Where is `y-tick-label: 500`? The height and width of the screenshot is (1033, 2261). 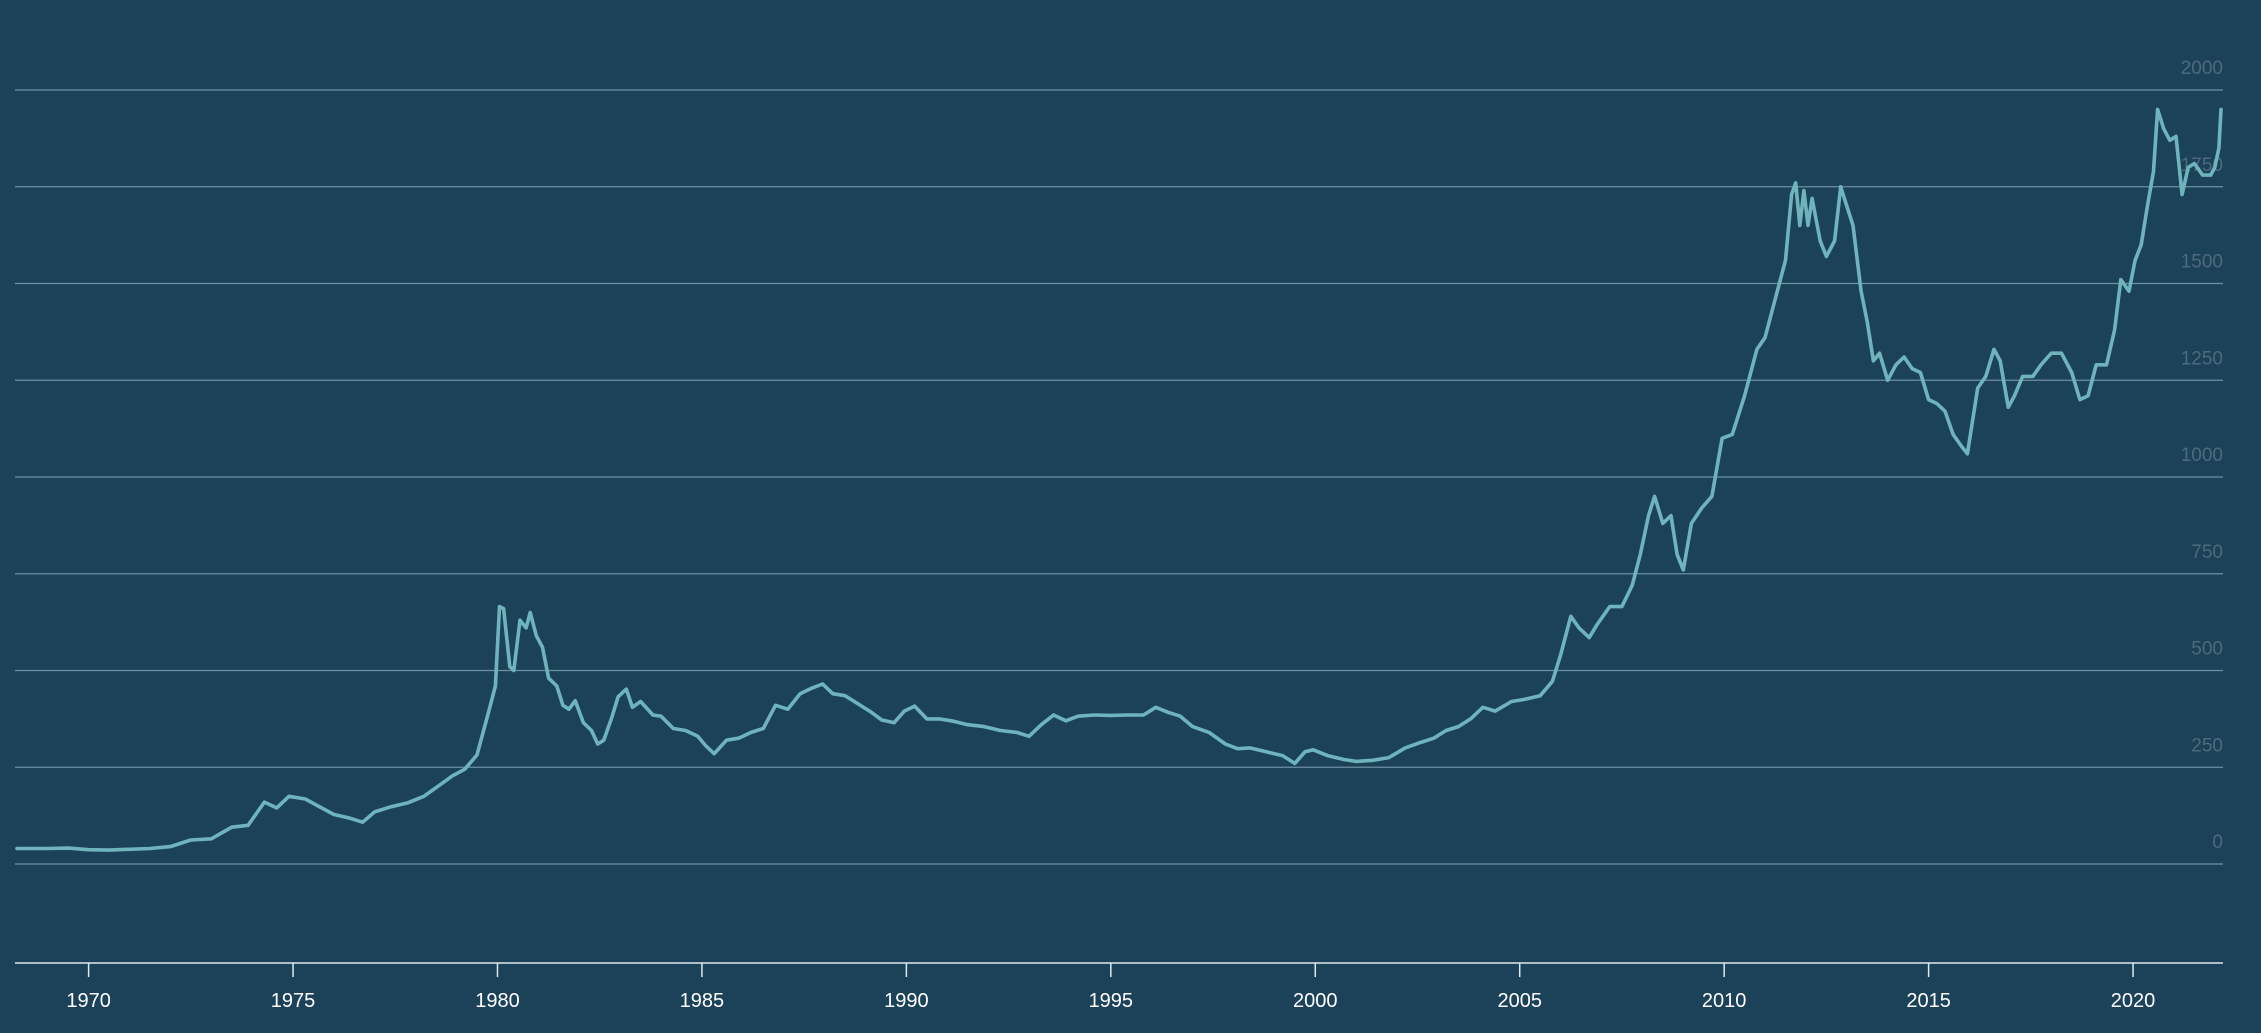 y-tick-label: 500 is located at coordinates (2207, 649).